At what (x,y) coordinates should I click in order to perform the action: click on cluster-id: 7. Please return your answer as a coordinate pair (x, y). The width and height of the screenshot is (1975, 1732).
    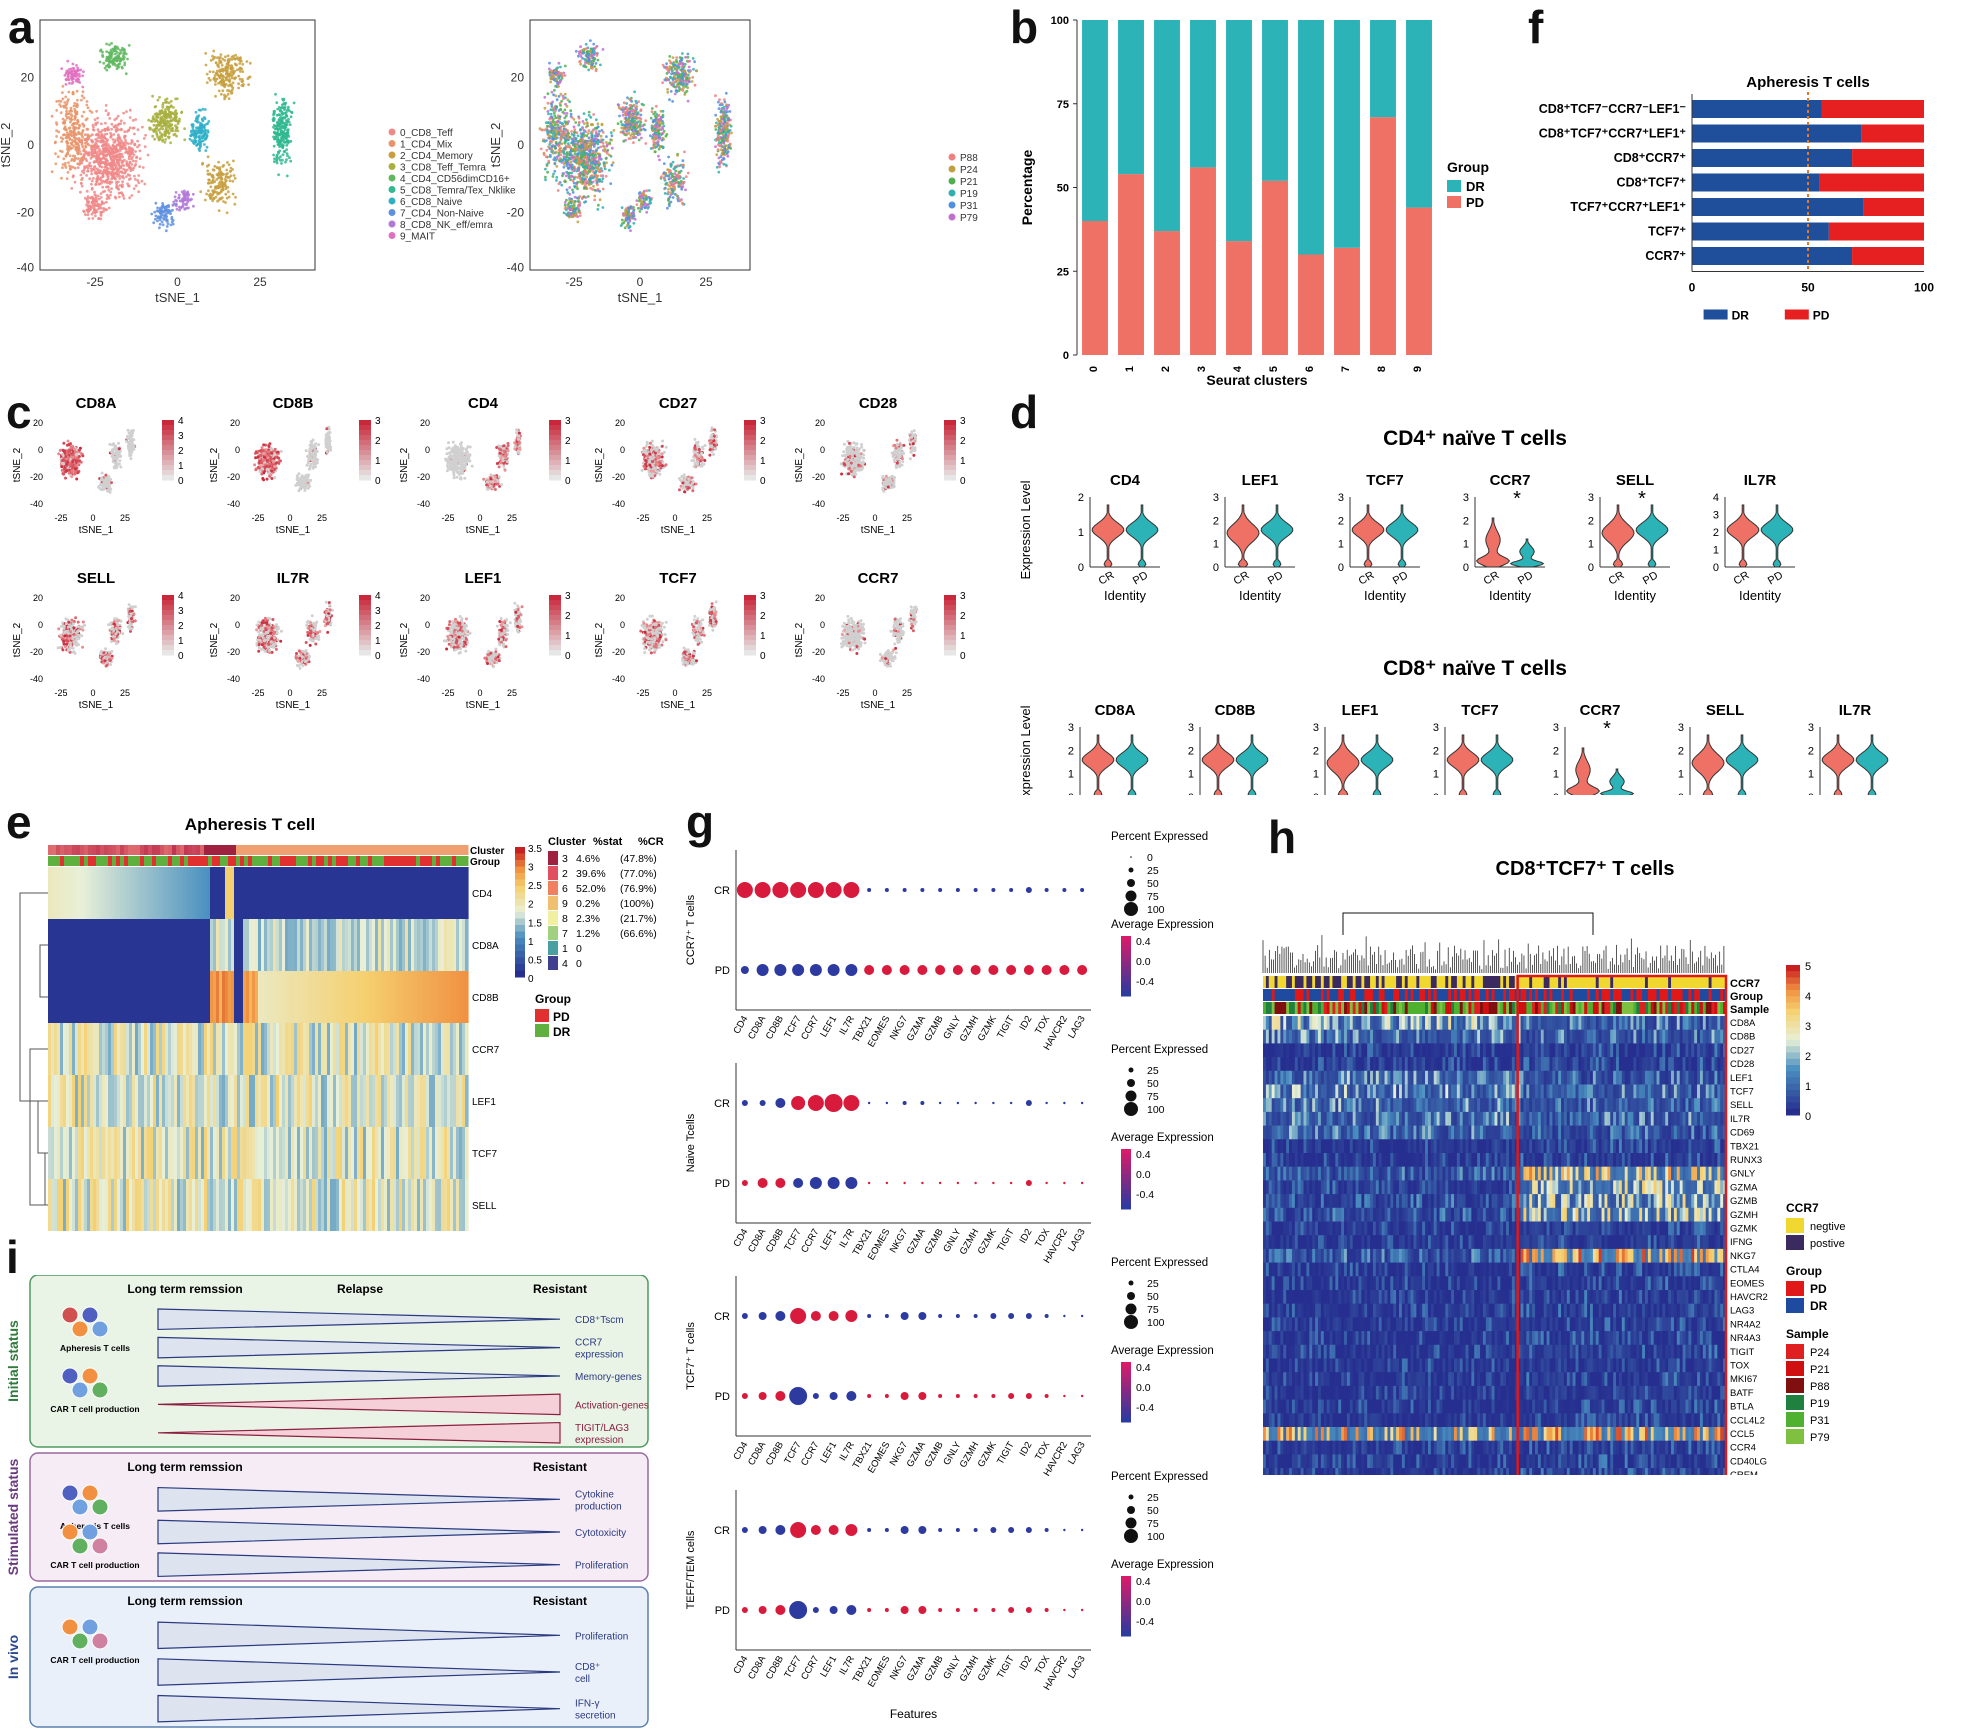
    Looking at the image, I should click on (565, 934).